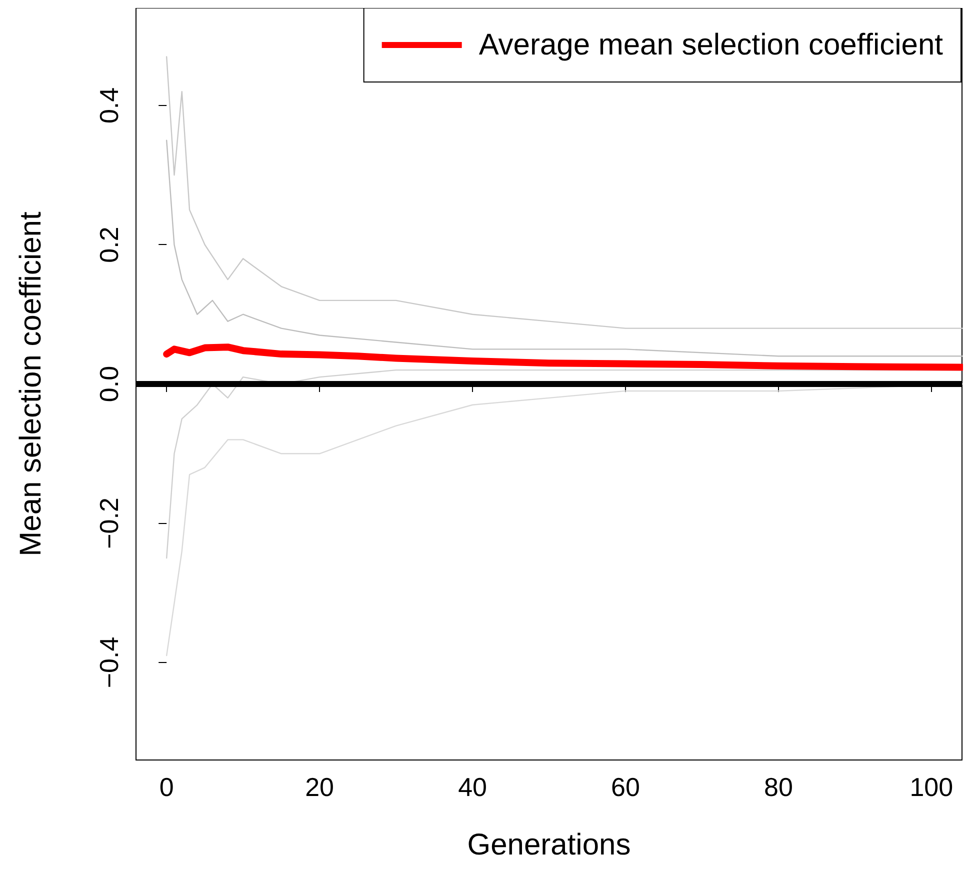 This screenshot has width=971, height=876. What do you see at coordinates (778, 787) in the screenshot?
I see `x-tick-label: 80` at bounding box center [778, 787].